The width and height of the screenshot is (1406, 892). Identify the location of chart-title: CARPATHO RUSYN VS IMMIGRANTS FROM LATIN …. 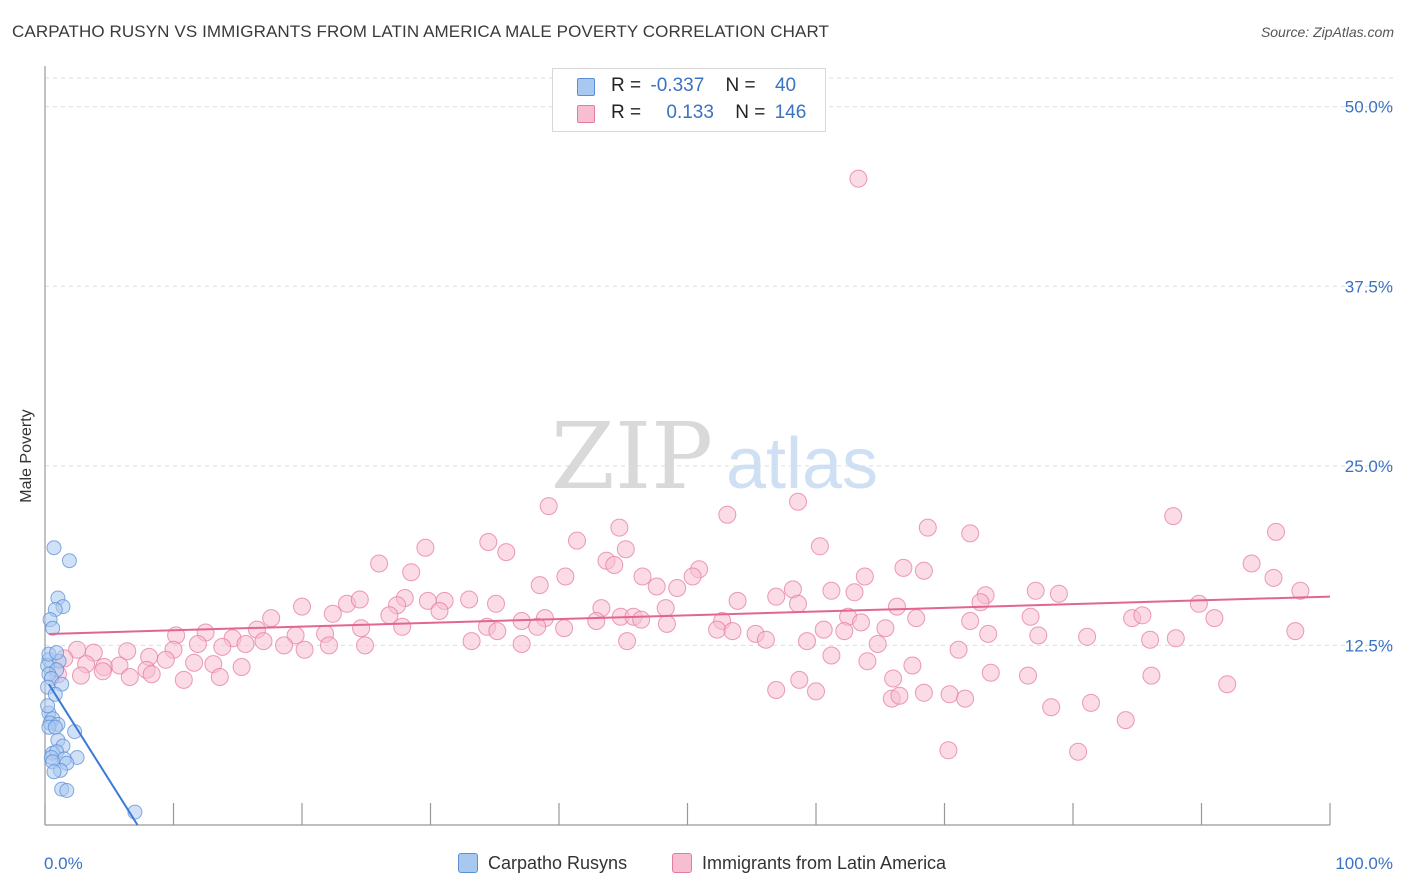
(420, 31).